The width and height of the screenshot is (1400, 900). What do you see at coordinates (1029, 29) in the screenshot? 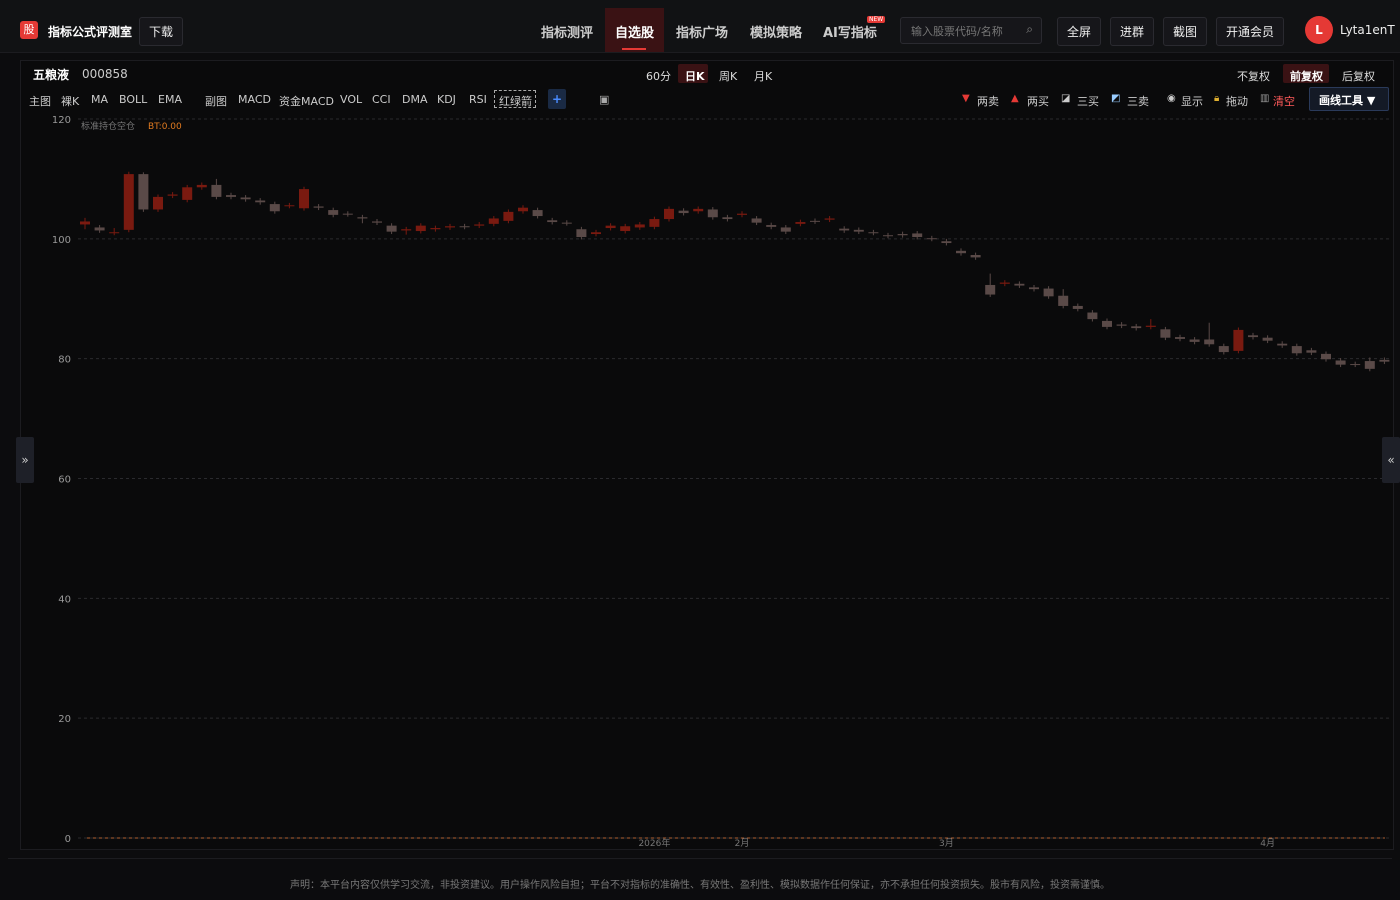
I see `search-icon: ⌕` at bounding box center [1029, 29].